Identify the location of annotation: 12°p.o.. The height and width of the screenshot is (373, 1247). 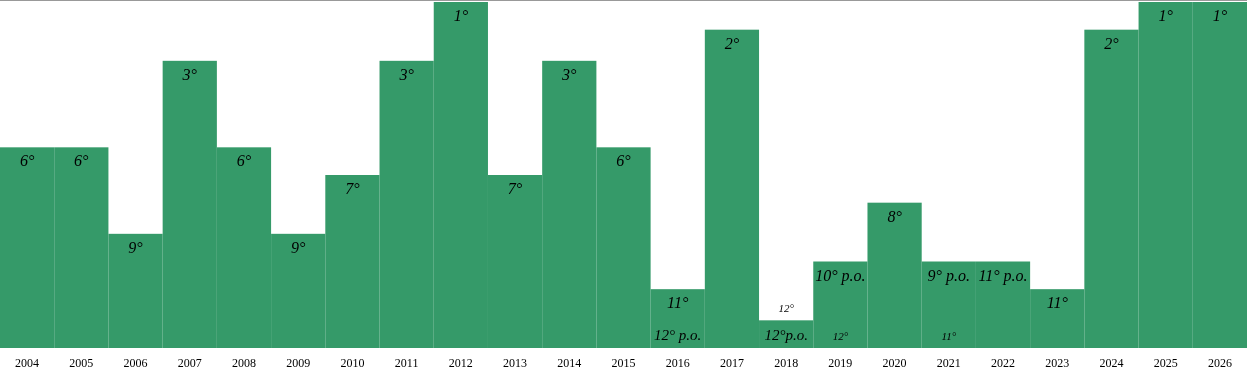
(786, 335).